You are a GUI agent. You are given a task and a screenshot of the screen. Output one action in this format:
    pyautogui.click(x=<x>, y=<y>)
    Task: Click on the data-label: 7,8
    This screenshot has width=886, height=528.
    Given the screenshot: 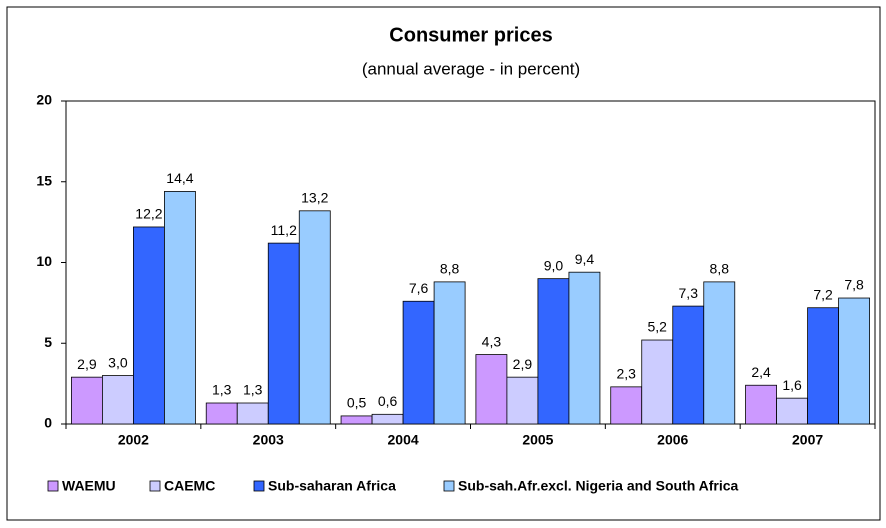 What is the action you would take?
    pyautogui.click(x=854, y=285)
    